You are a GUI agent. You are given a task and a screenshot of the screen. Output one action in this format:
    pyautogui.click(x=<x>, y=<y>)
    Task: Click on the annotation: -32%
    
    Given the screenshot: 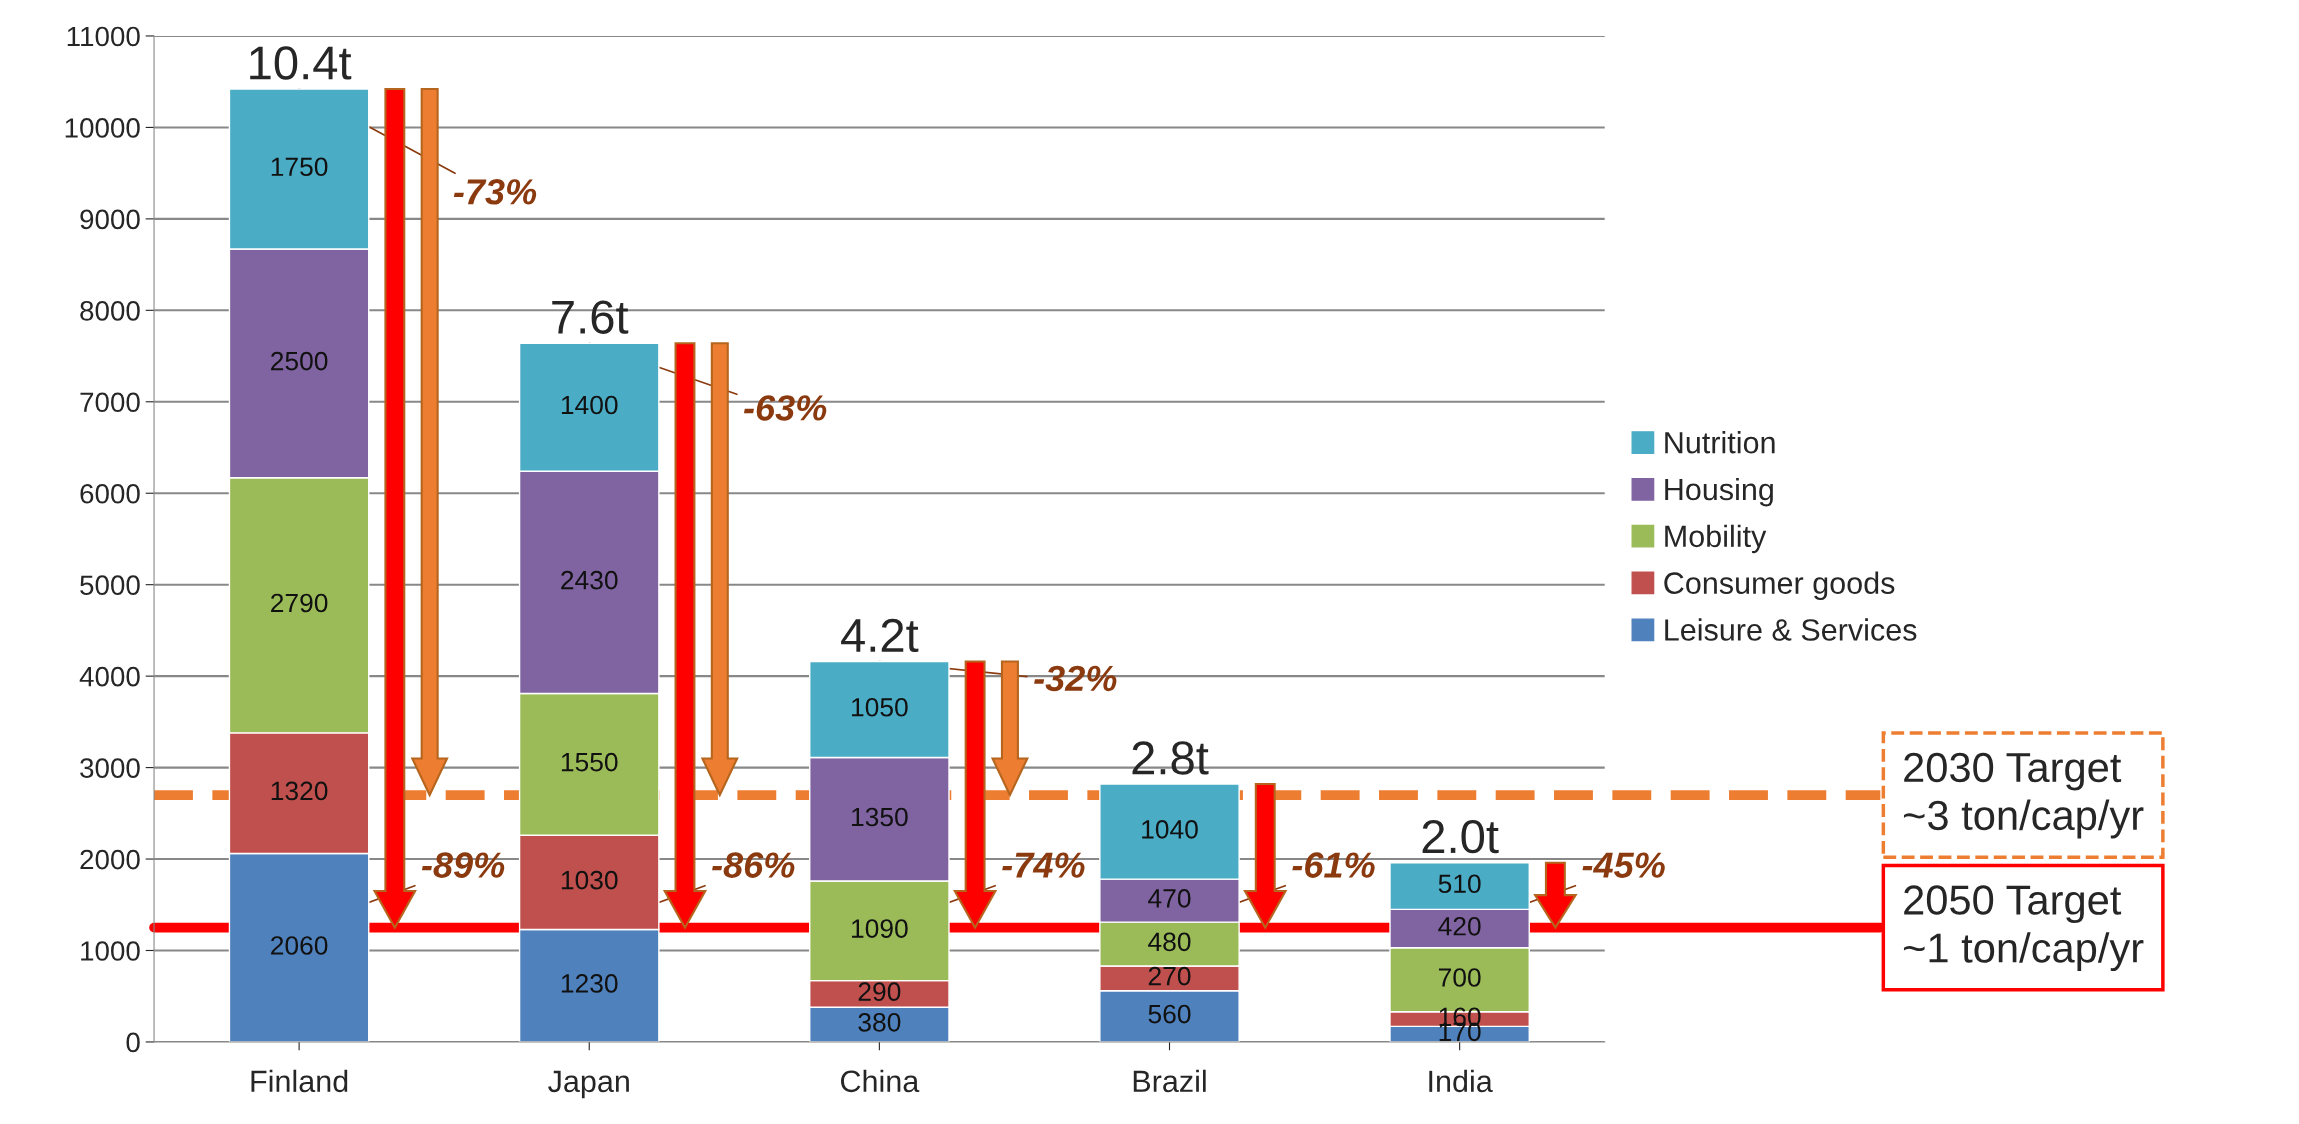 What is the action you would take?
    pyautogui.click(x=1075, y=678)
    